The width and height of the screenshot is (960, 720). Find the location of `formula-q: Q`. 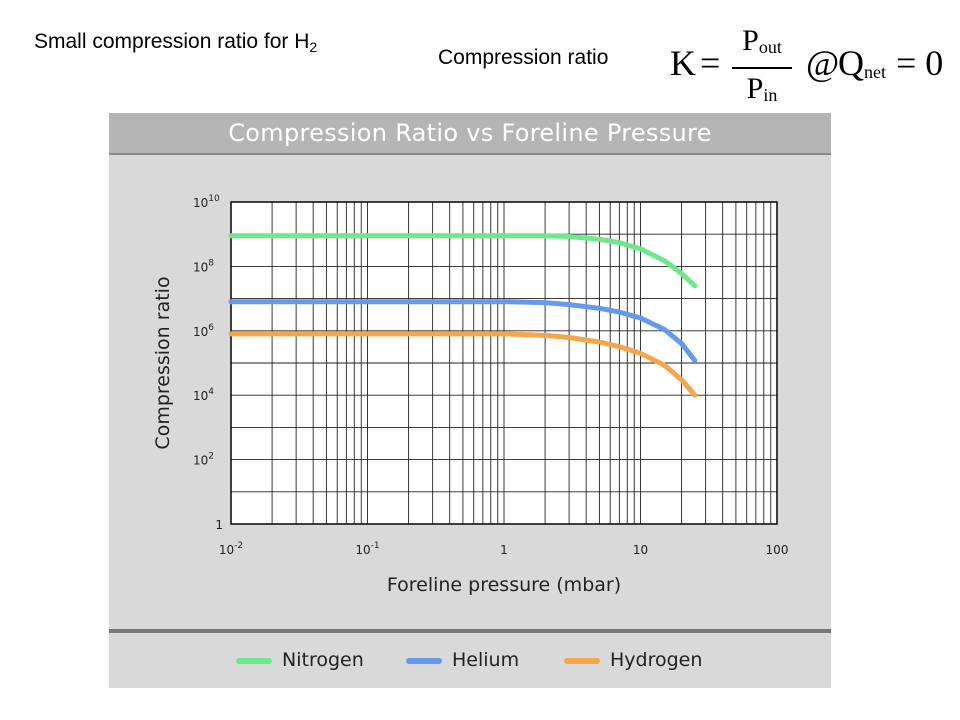

formula-q: Q is located at coordinates (851, 63).